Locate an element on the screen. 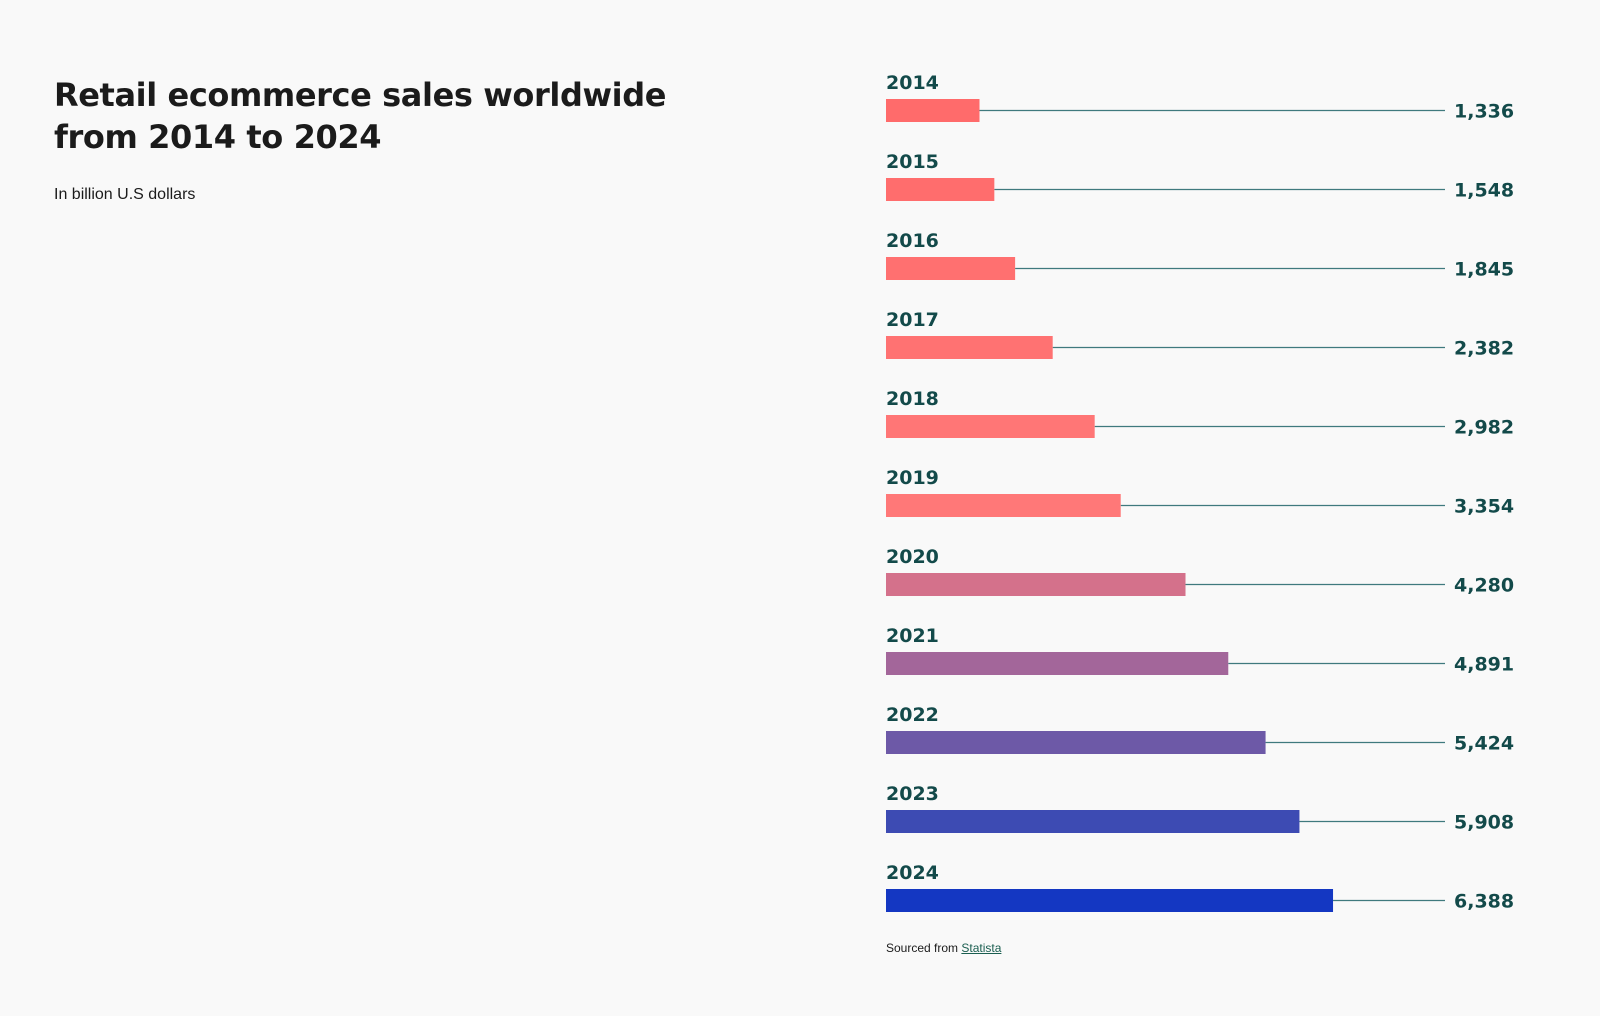 Image resolution: width=1600 pixels, height=1016 pixels. bar-2023 is located at coordinates (1093, 821).